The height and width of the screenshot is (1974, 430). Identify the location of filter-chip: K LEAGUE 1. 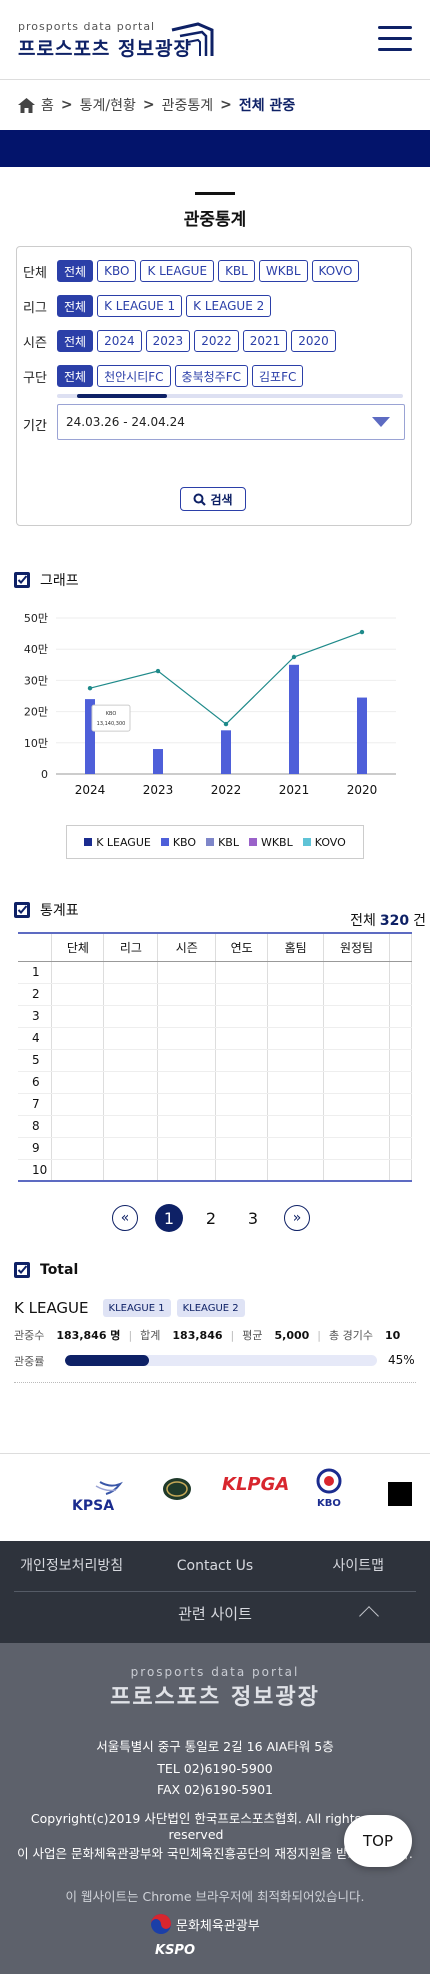
(140, 306).